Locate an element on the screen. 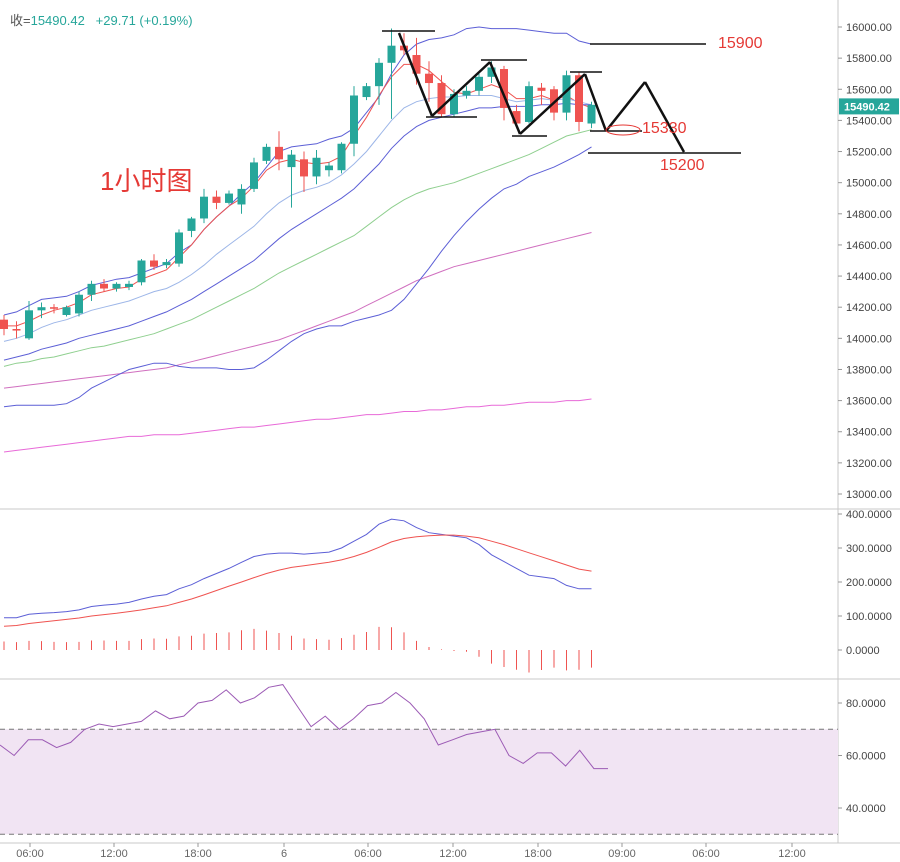  y-tick-label: 13200.00 is located at coordinates (869, 464).